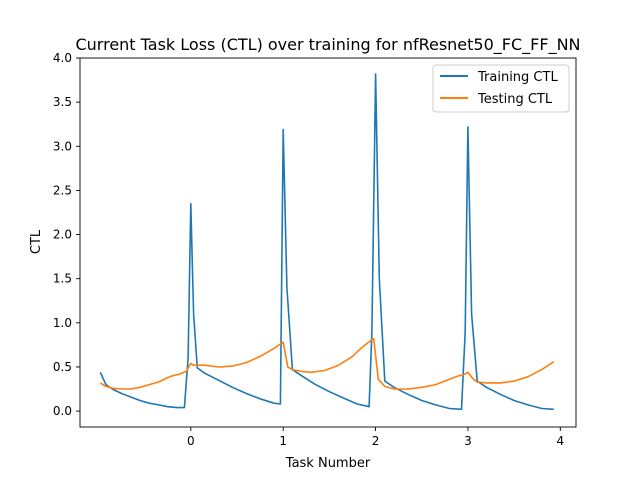 This screenshot has height=484, width=640. What do you see at coordinates (560, 441) in the screenshot?
I see `x-tick-label: 4` at bounding box center [560, 441].